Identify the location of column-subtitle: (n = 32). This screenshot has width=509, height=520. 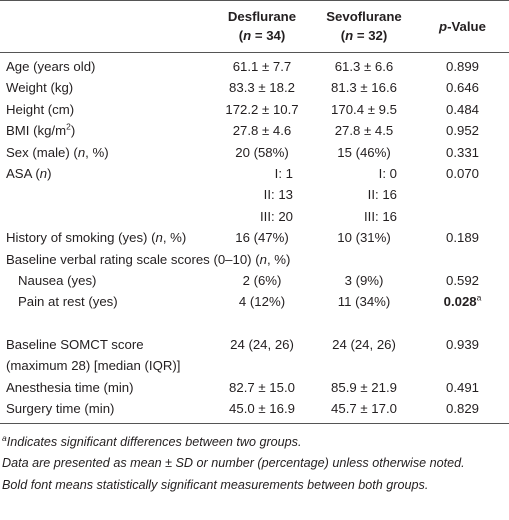
(364, 35).